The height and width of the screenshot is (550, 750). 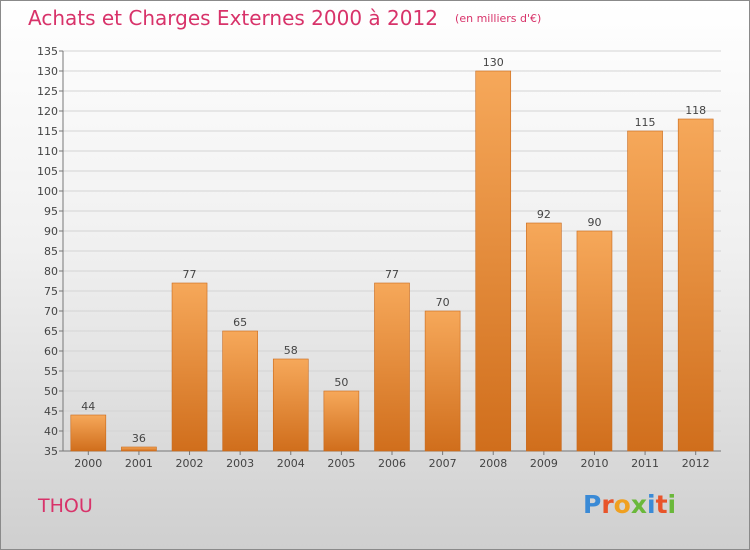 What do you see at coordinates (139, 463) in the screenshot?
I see `x-tick-label: 2001` at bounding box center [139, 463].